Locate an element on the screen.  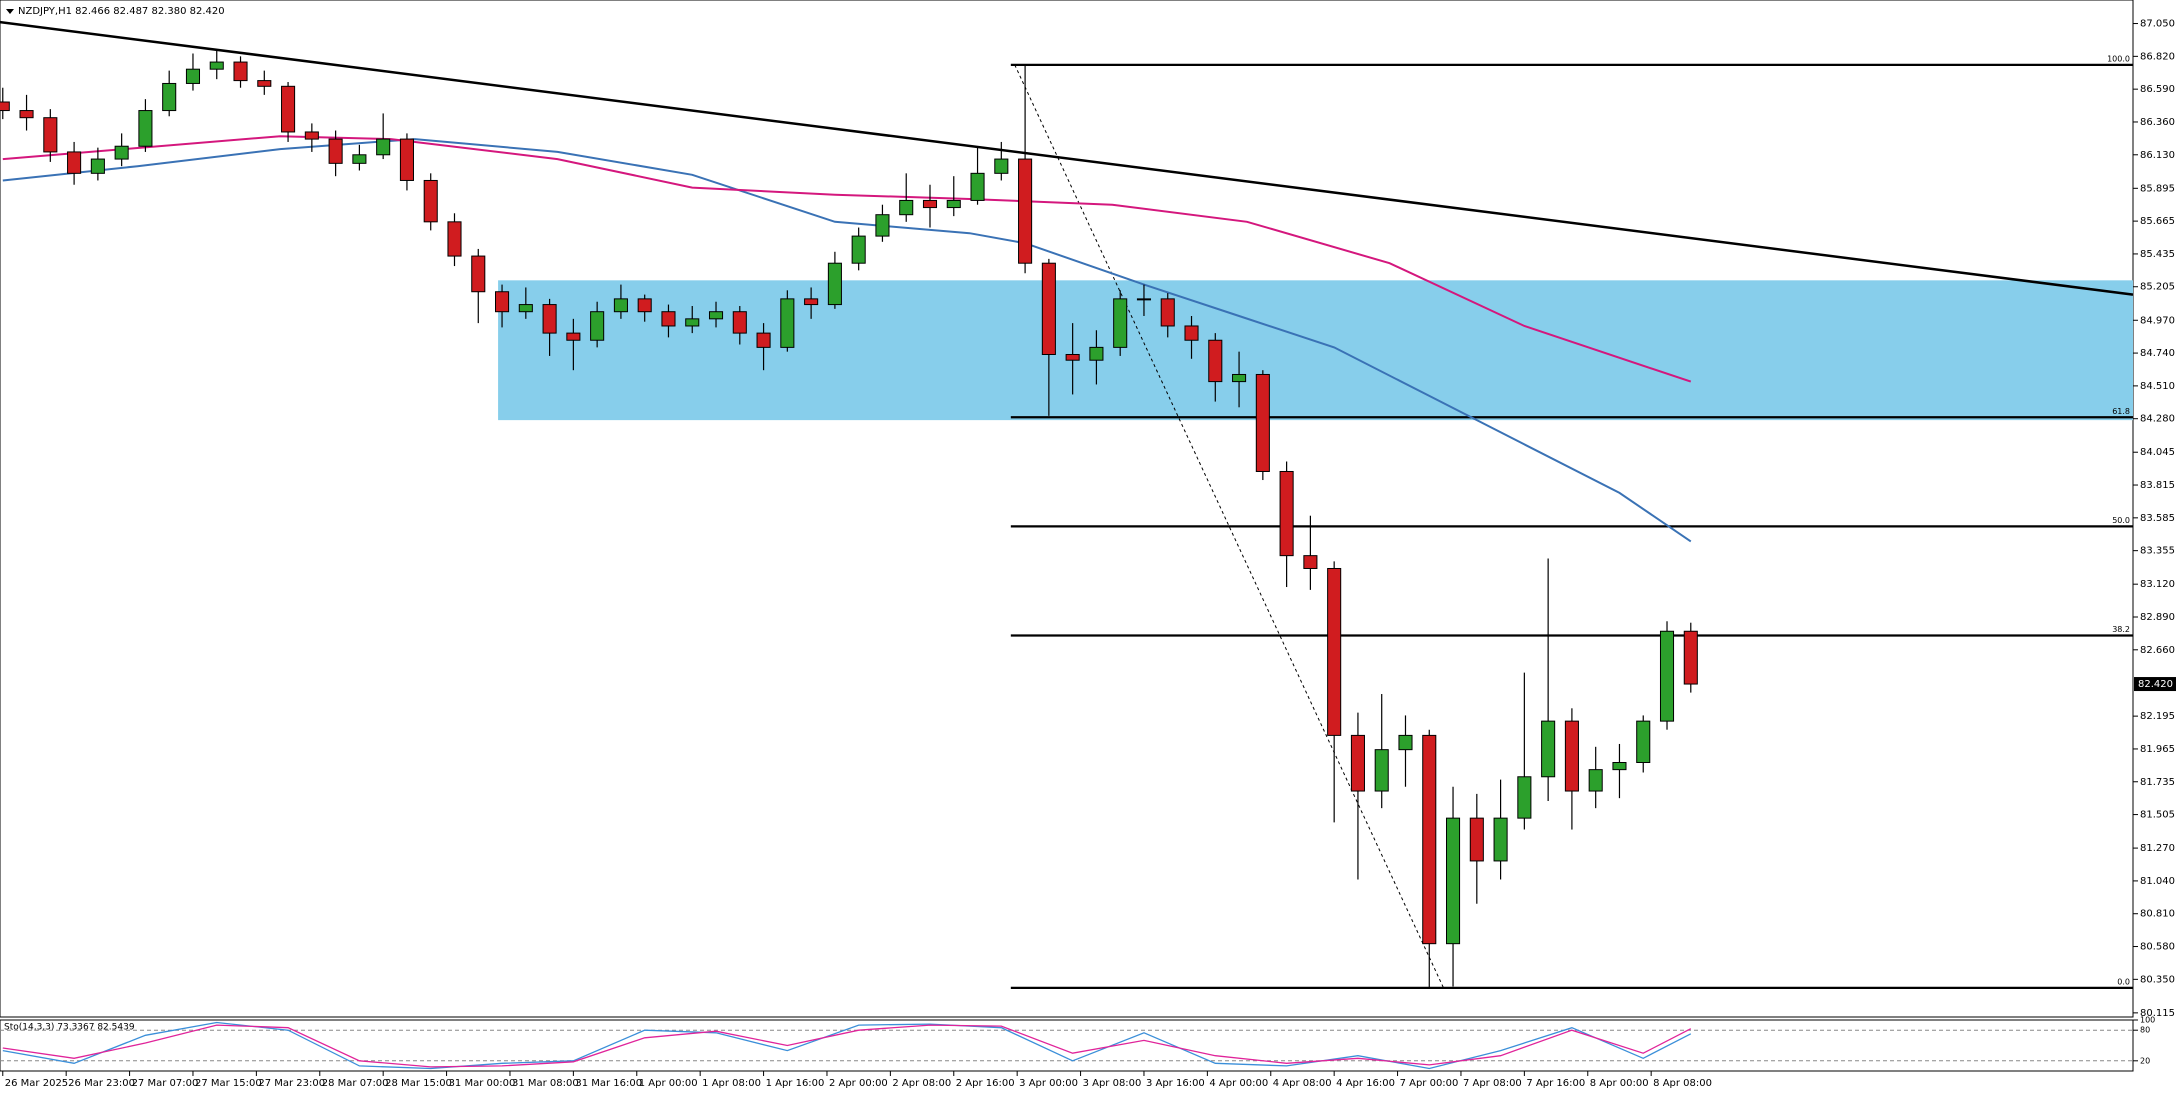
fib-label: 61.8 is located at coordinates (2121, 411).